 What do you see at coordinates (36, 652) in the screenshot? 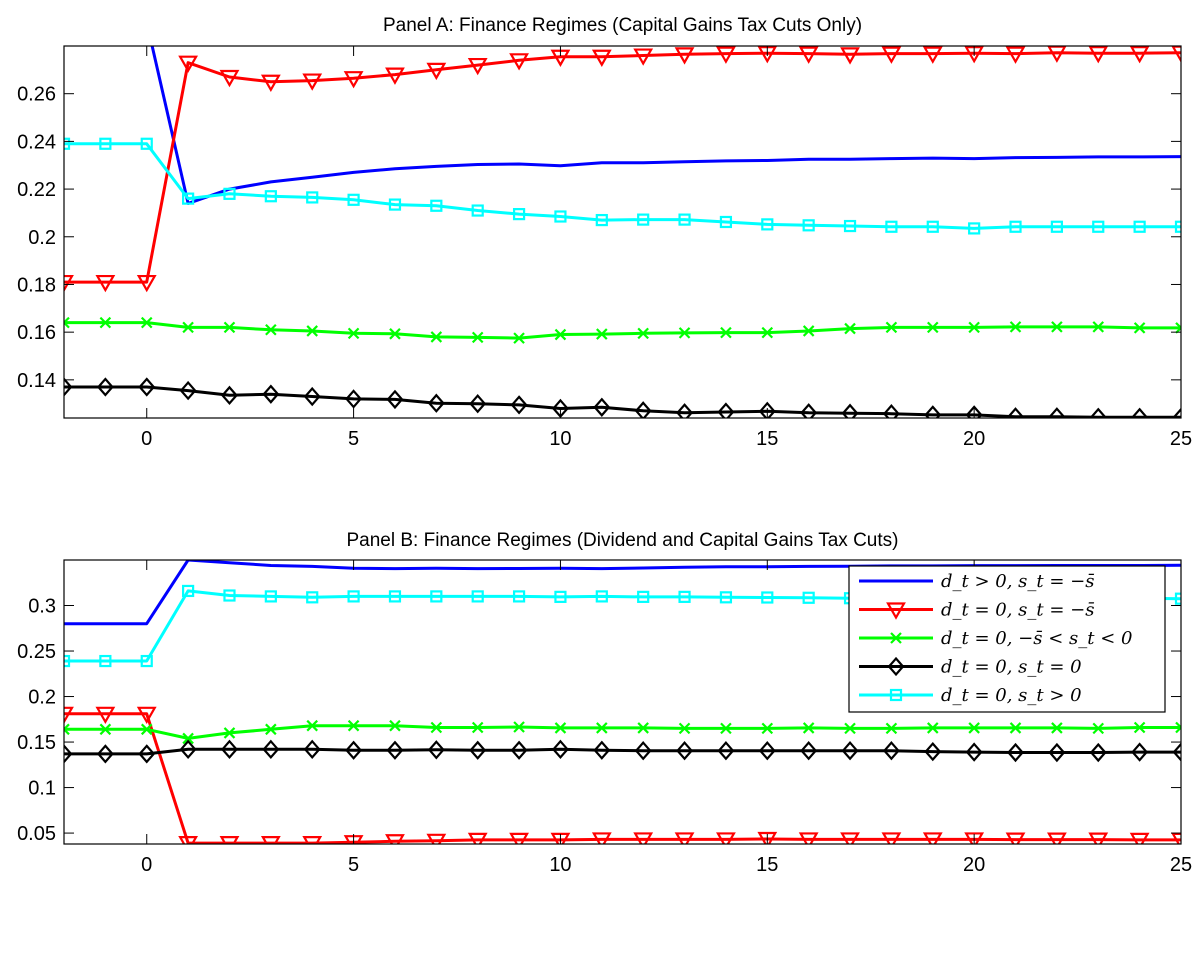
I see `y-tick-label: 0.25` at bounding box center [36, 652].